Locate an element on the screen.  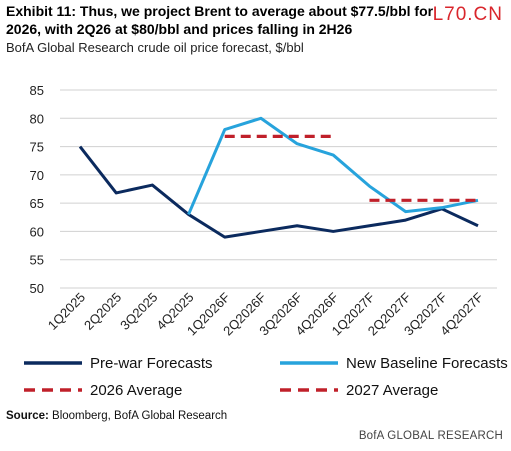
x-tick-label: 1Q2025 is located at coordinates (66, 311).